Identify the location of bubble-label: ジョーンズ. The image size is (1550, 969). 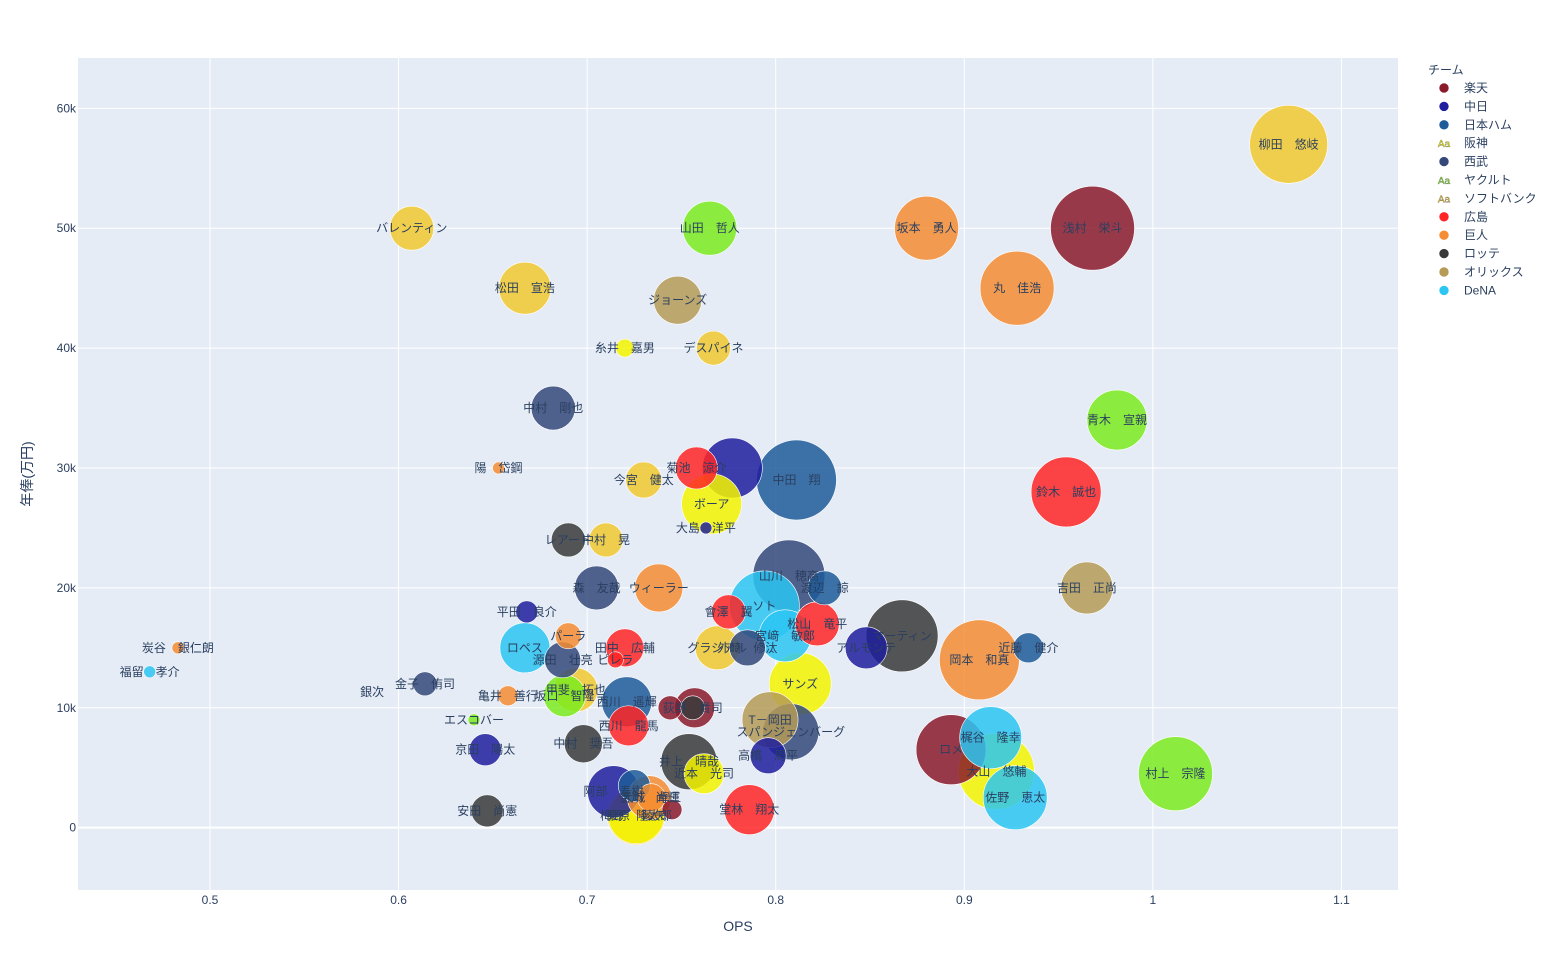
(677, 299).